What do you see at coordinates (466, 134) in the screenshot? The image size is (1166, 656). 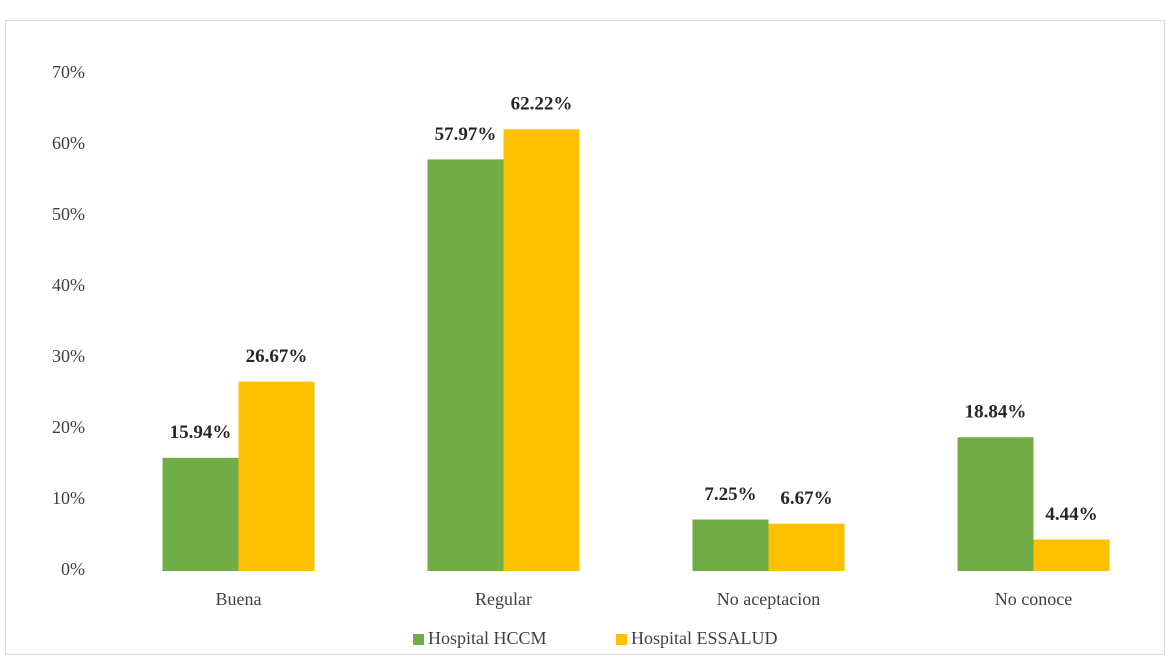 I see `data-label: 57.97%` at bounding box center [466, 134].